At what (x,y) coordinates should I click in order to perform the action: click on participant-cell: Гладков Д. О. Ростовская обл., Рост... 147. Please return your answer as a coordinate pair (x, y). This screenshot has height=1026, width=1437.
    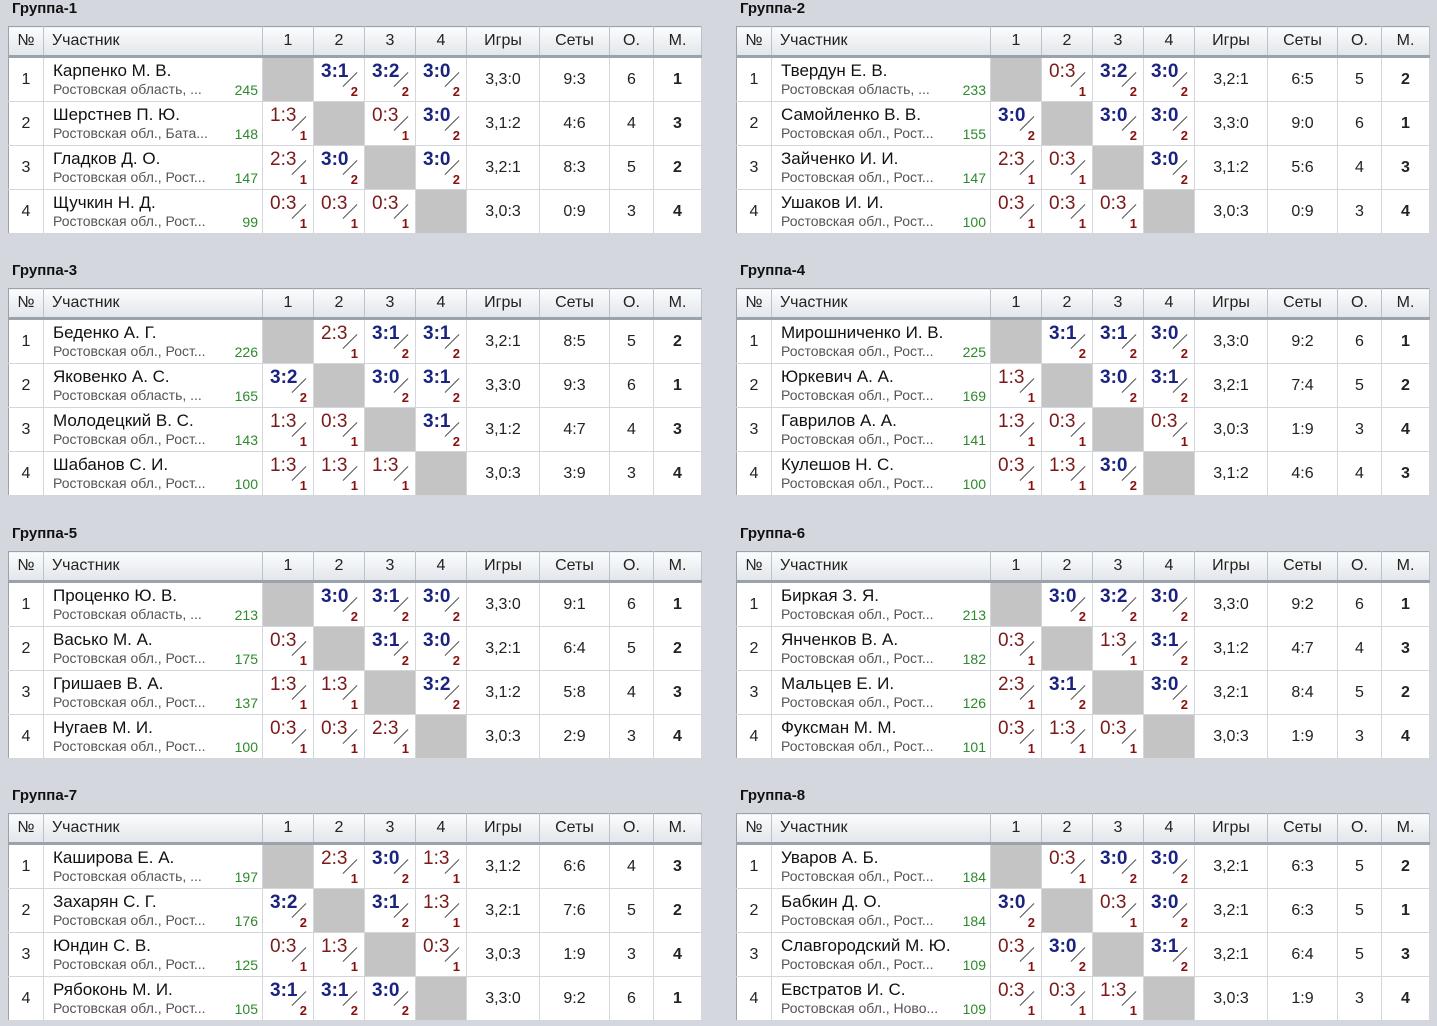
    Looking at the image, I should click on (153, 167).